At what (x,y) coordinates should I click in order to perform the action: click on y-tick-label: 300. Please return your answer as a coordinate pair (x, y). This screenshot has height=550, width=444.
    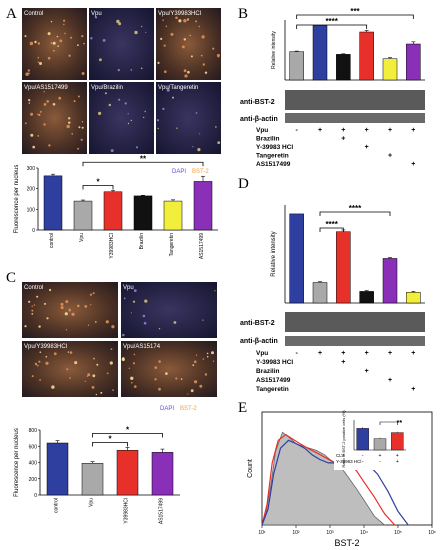
    Looking at the image, I should click on (31, 169).